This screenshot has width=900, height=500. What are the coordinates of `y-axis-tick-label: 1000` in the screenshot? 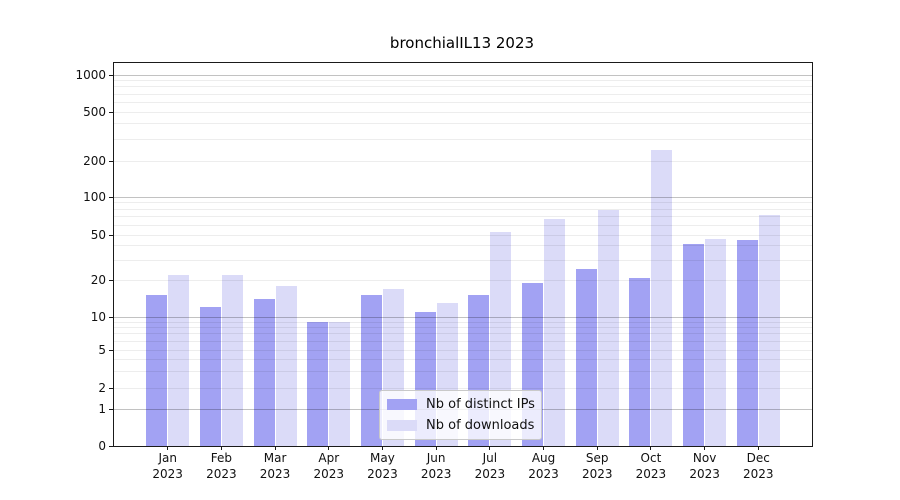 It's located at (90, 75).